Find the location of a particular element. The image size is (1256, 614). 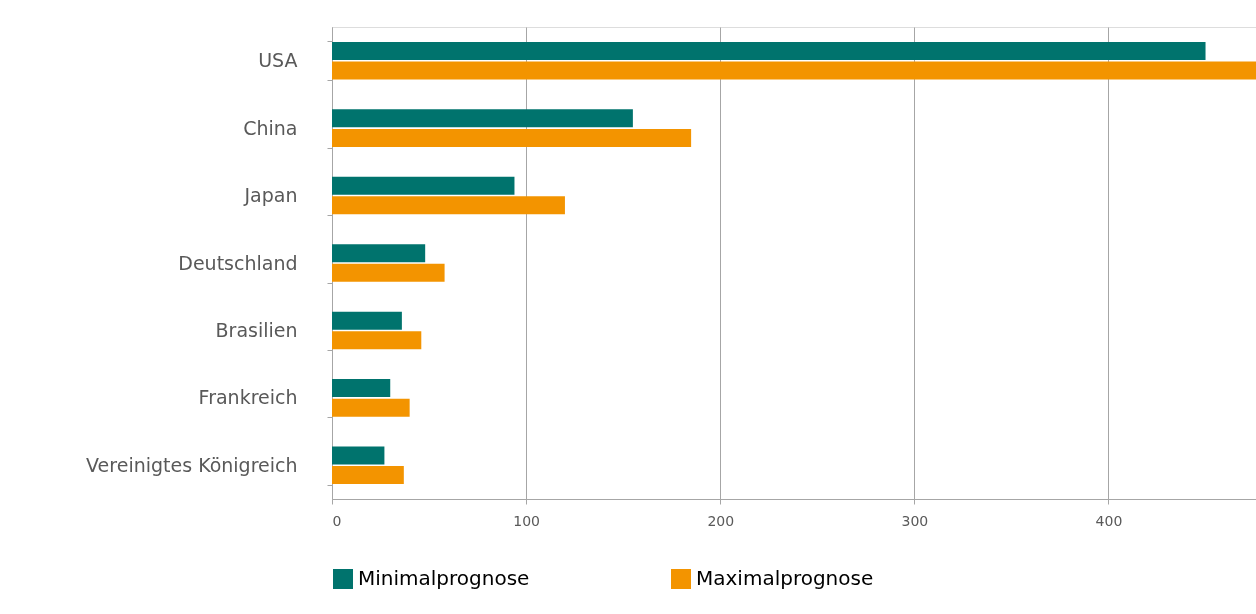

x-tick-label: 100 is located at coordinates (526, 520).